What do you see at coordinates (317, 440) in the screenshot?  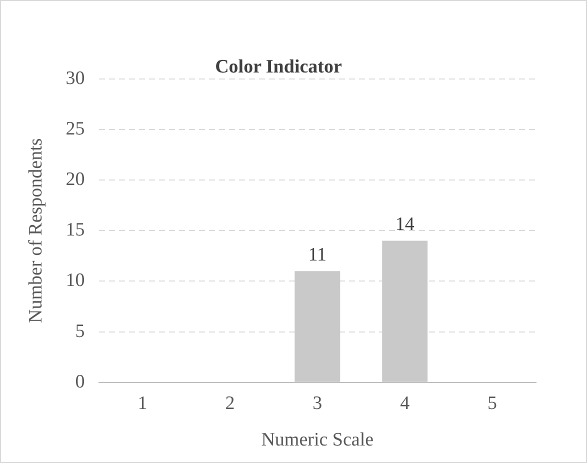 I see `x-axis-title: Numeric Scale` at bounding box center [317, 440].